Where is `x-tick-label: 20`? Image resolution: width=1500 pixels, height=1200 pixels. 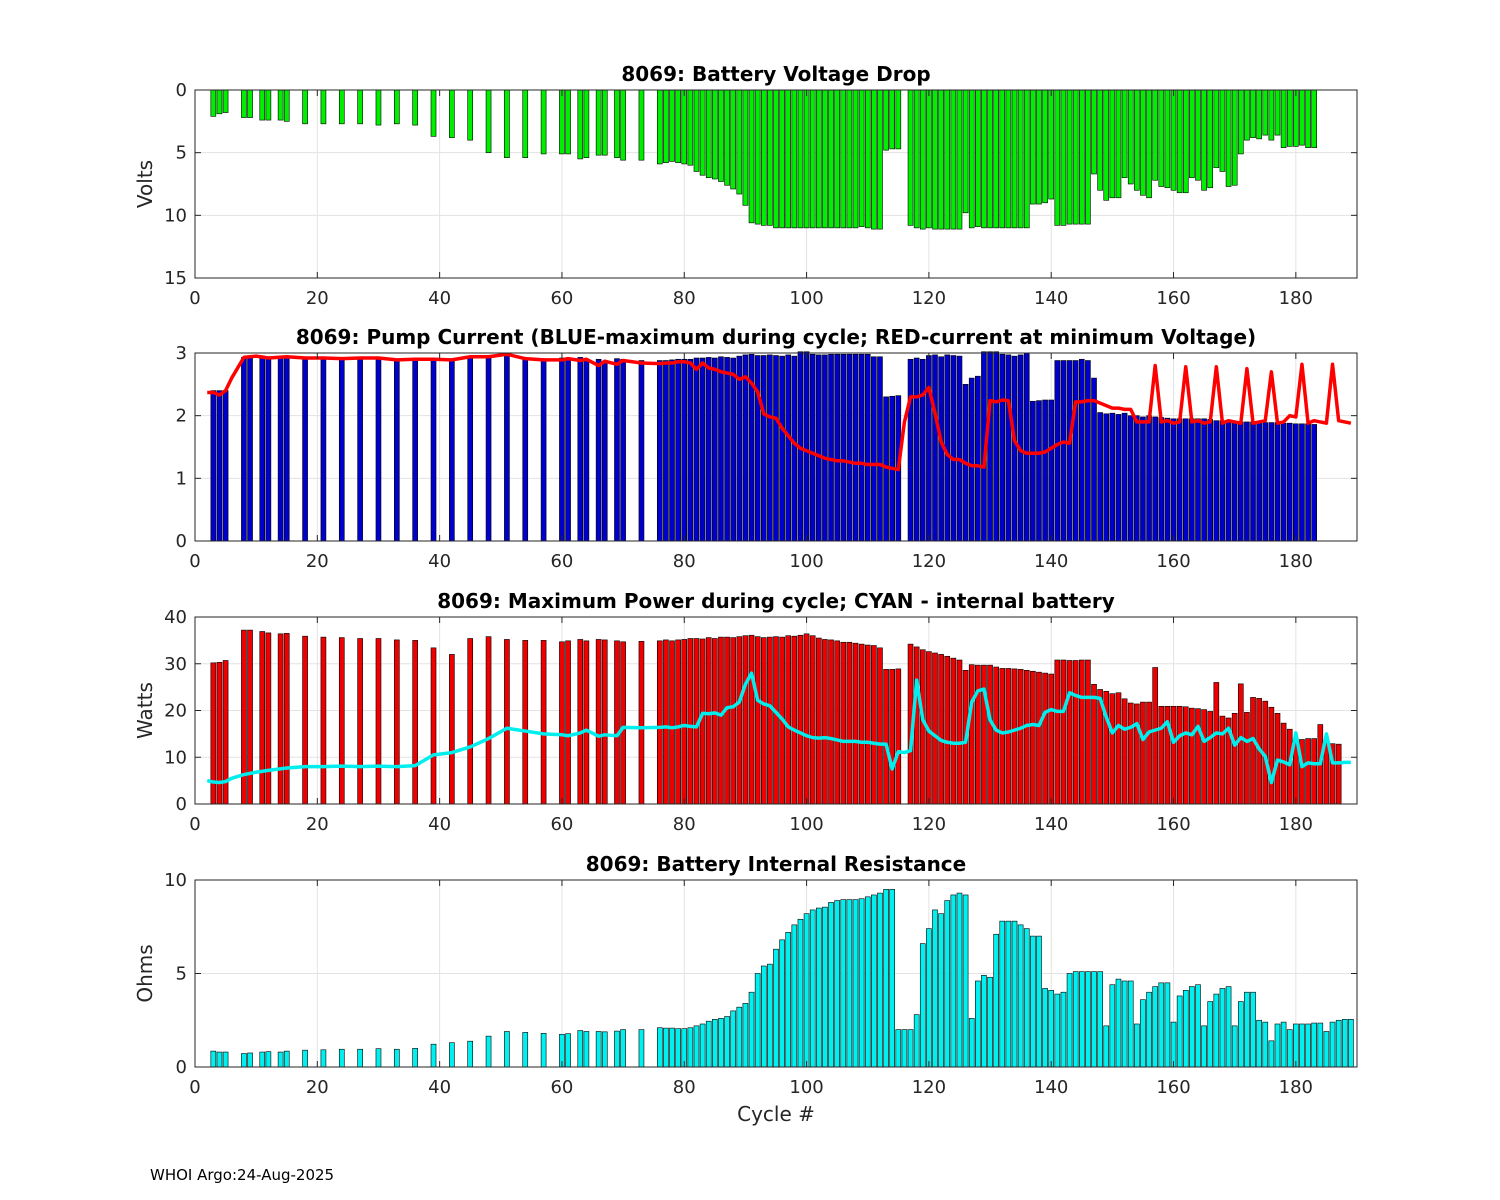
x-tick-label: 20 is located at coordinates (317, 824).